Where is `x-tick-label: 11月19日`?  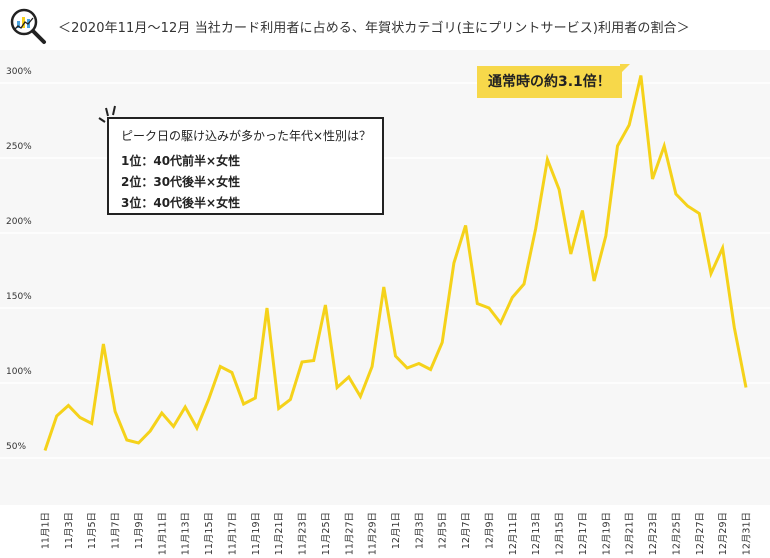 x-tick-label: 11月19日 is located at coordinates (256, 533).